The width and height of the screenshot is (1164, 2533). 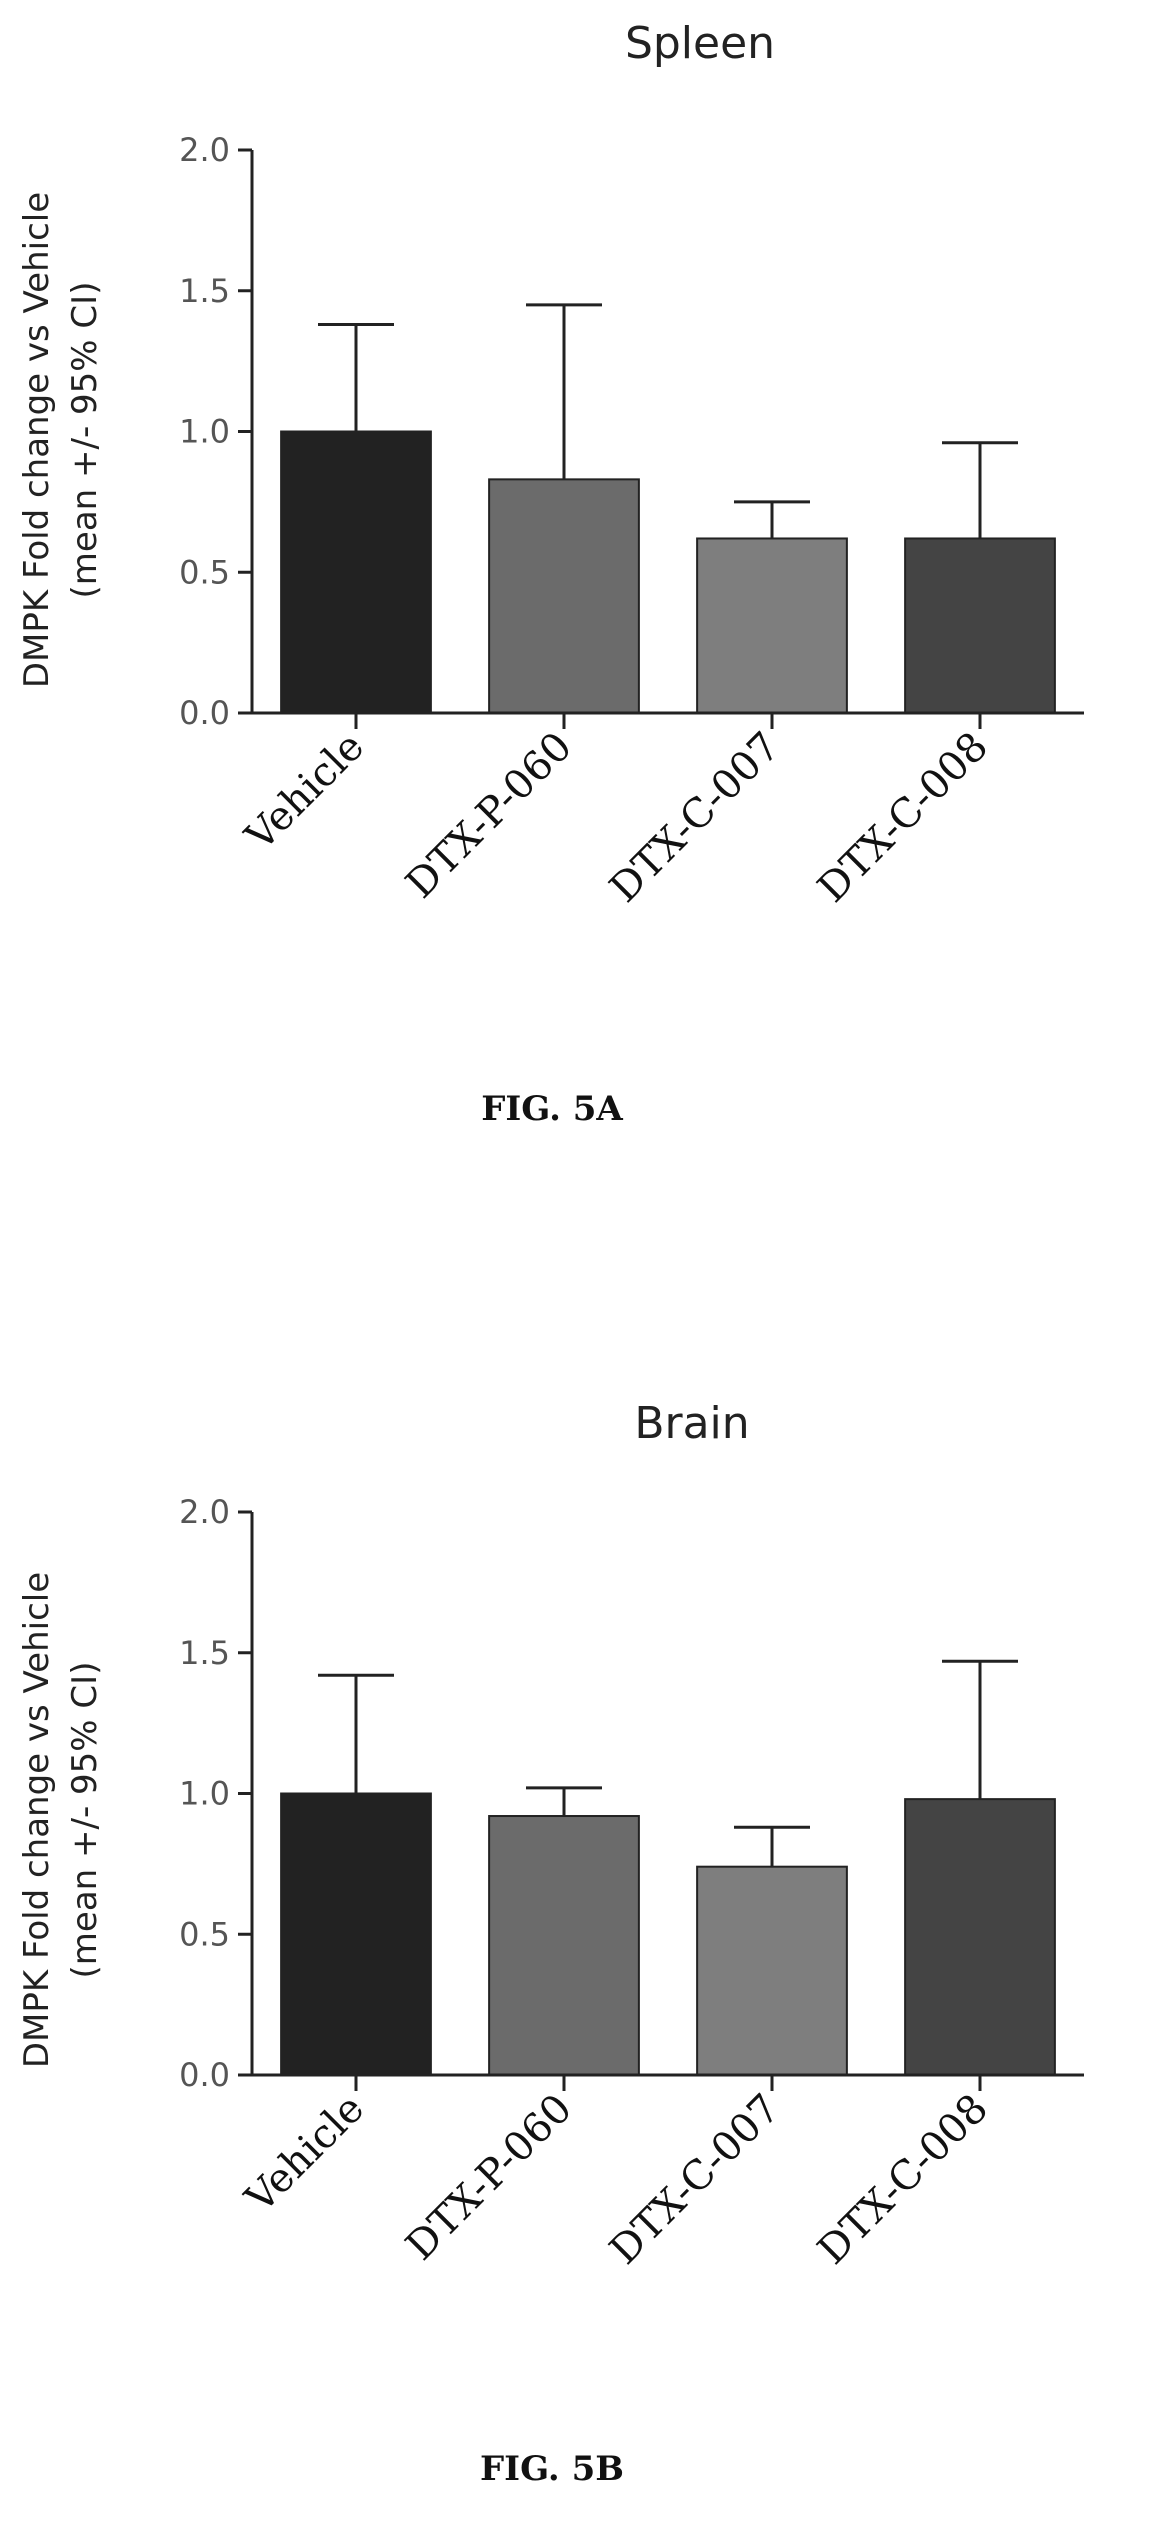 What do you see at coordinates (691, 1423) in the screenshot?
I see `chart-title: Brain` at bounding box center [691, 1423].